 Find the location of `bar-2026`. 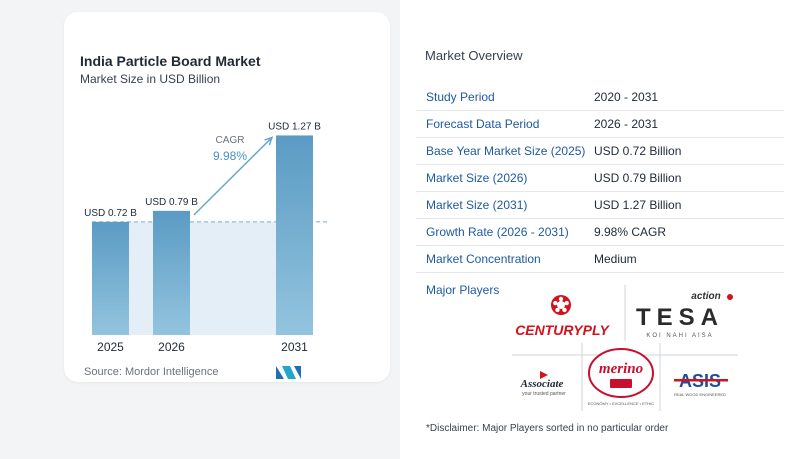

bar-2026 is located at coordinates (171, 272).